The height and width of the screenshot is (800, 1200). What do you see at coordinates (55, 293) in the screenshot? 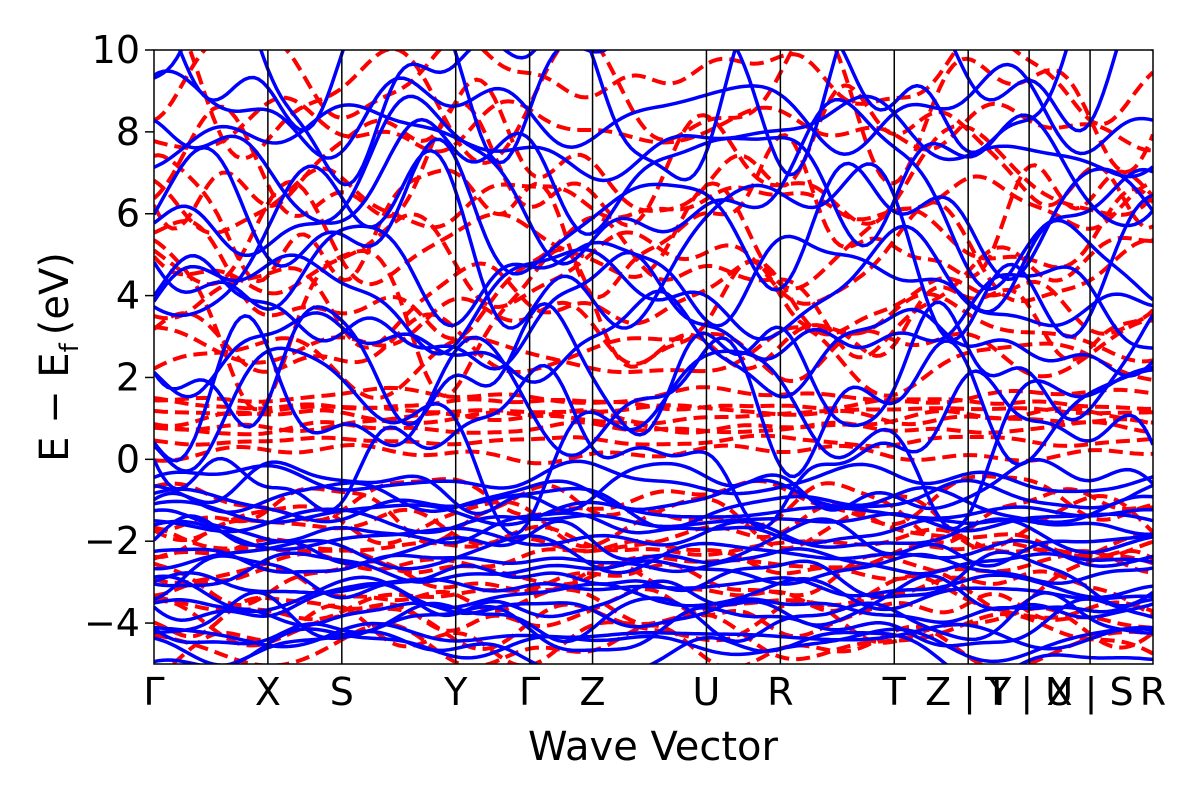
I see `y-axis-title-unit: (eV)` at bounding box center [55, 293].